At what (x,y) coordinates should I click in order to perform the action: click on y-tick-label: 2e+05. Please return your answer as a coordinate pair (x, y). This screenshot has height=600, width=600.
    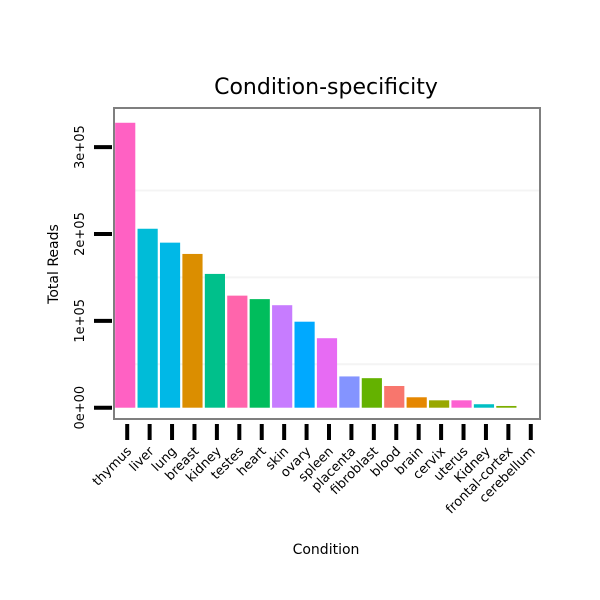
    Looking at the image, I should click on (80, 234).